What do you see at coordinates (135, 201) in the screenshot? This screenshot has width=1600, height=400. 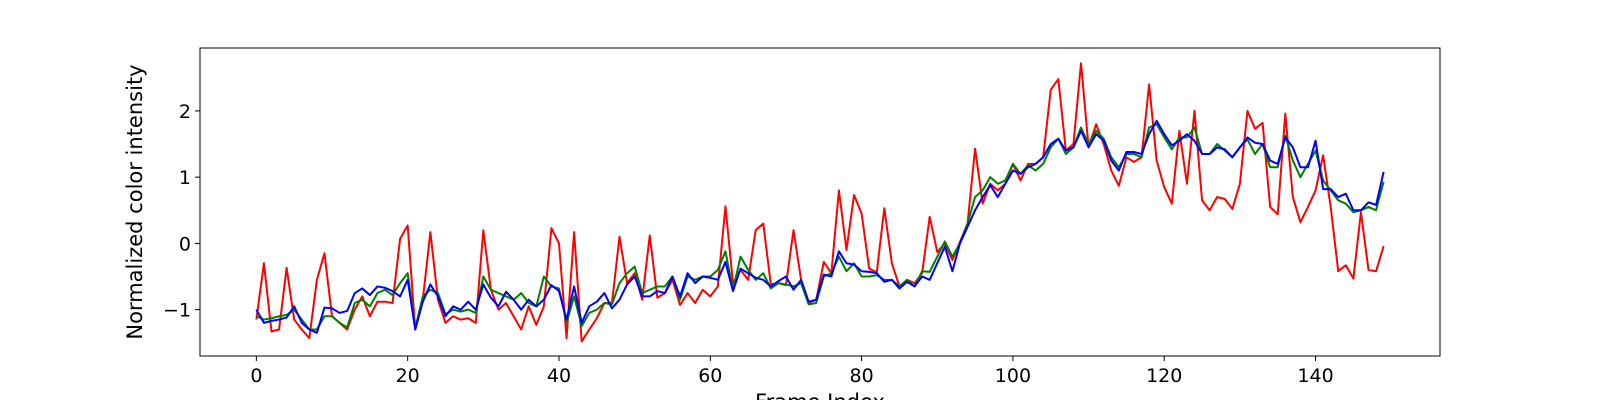 I see `y-axis-label: Normalized color intensity` at bounding box center [135, 201].